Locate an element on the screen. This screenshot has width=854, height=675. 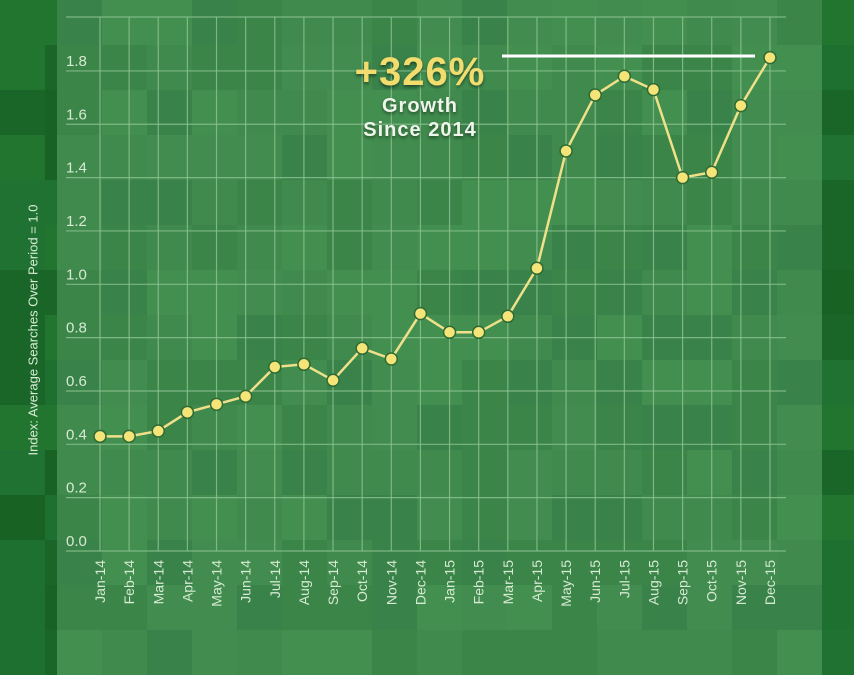
x-tick-label: Apr-15 is located at coordinates (537, 581).